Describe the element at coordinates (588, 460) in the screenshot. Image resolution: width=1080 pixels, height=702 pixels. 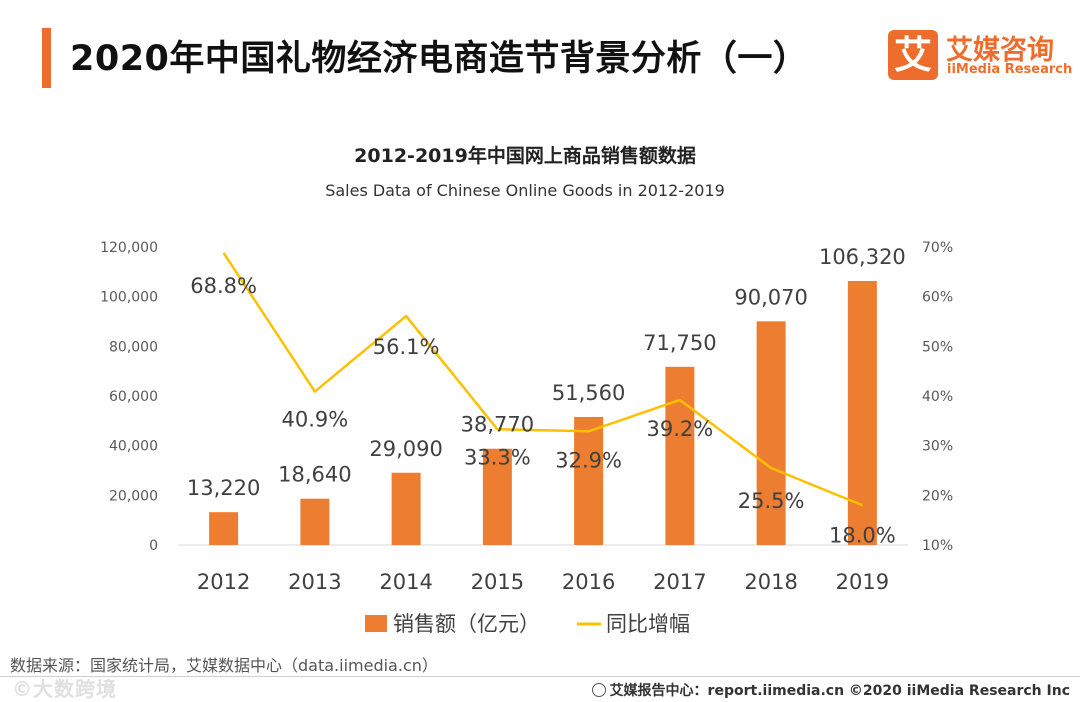
I see `line-value-label: 32.9%` at that location.